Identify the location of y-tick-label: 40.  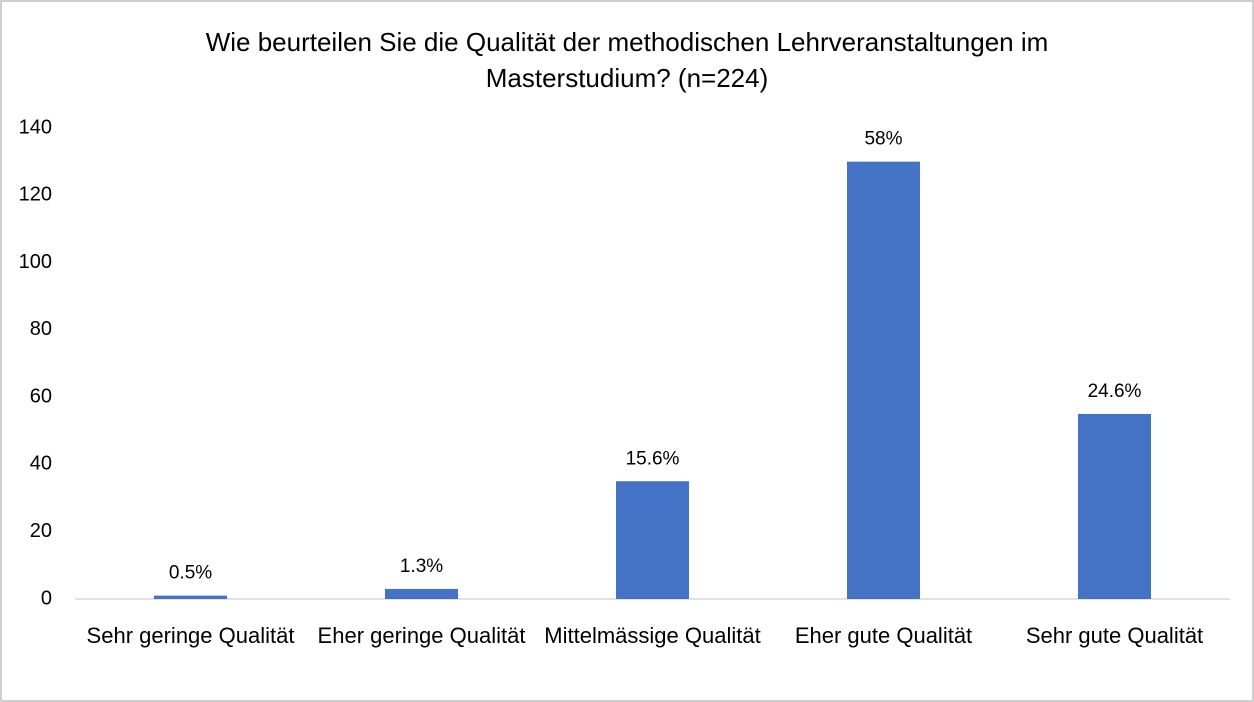
(41, 464).